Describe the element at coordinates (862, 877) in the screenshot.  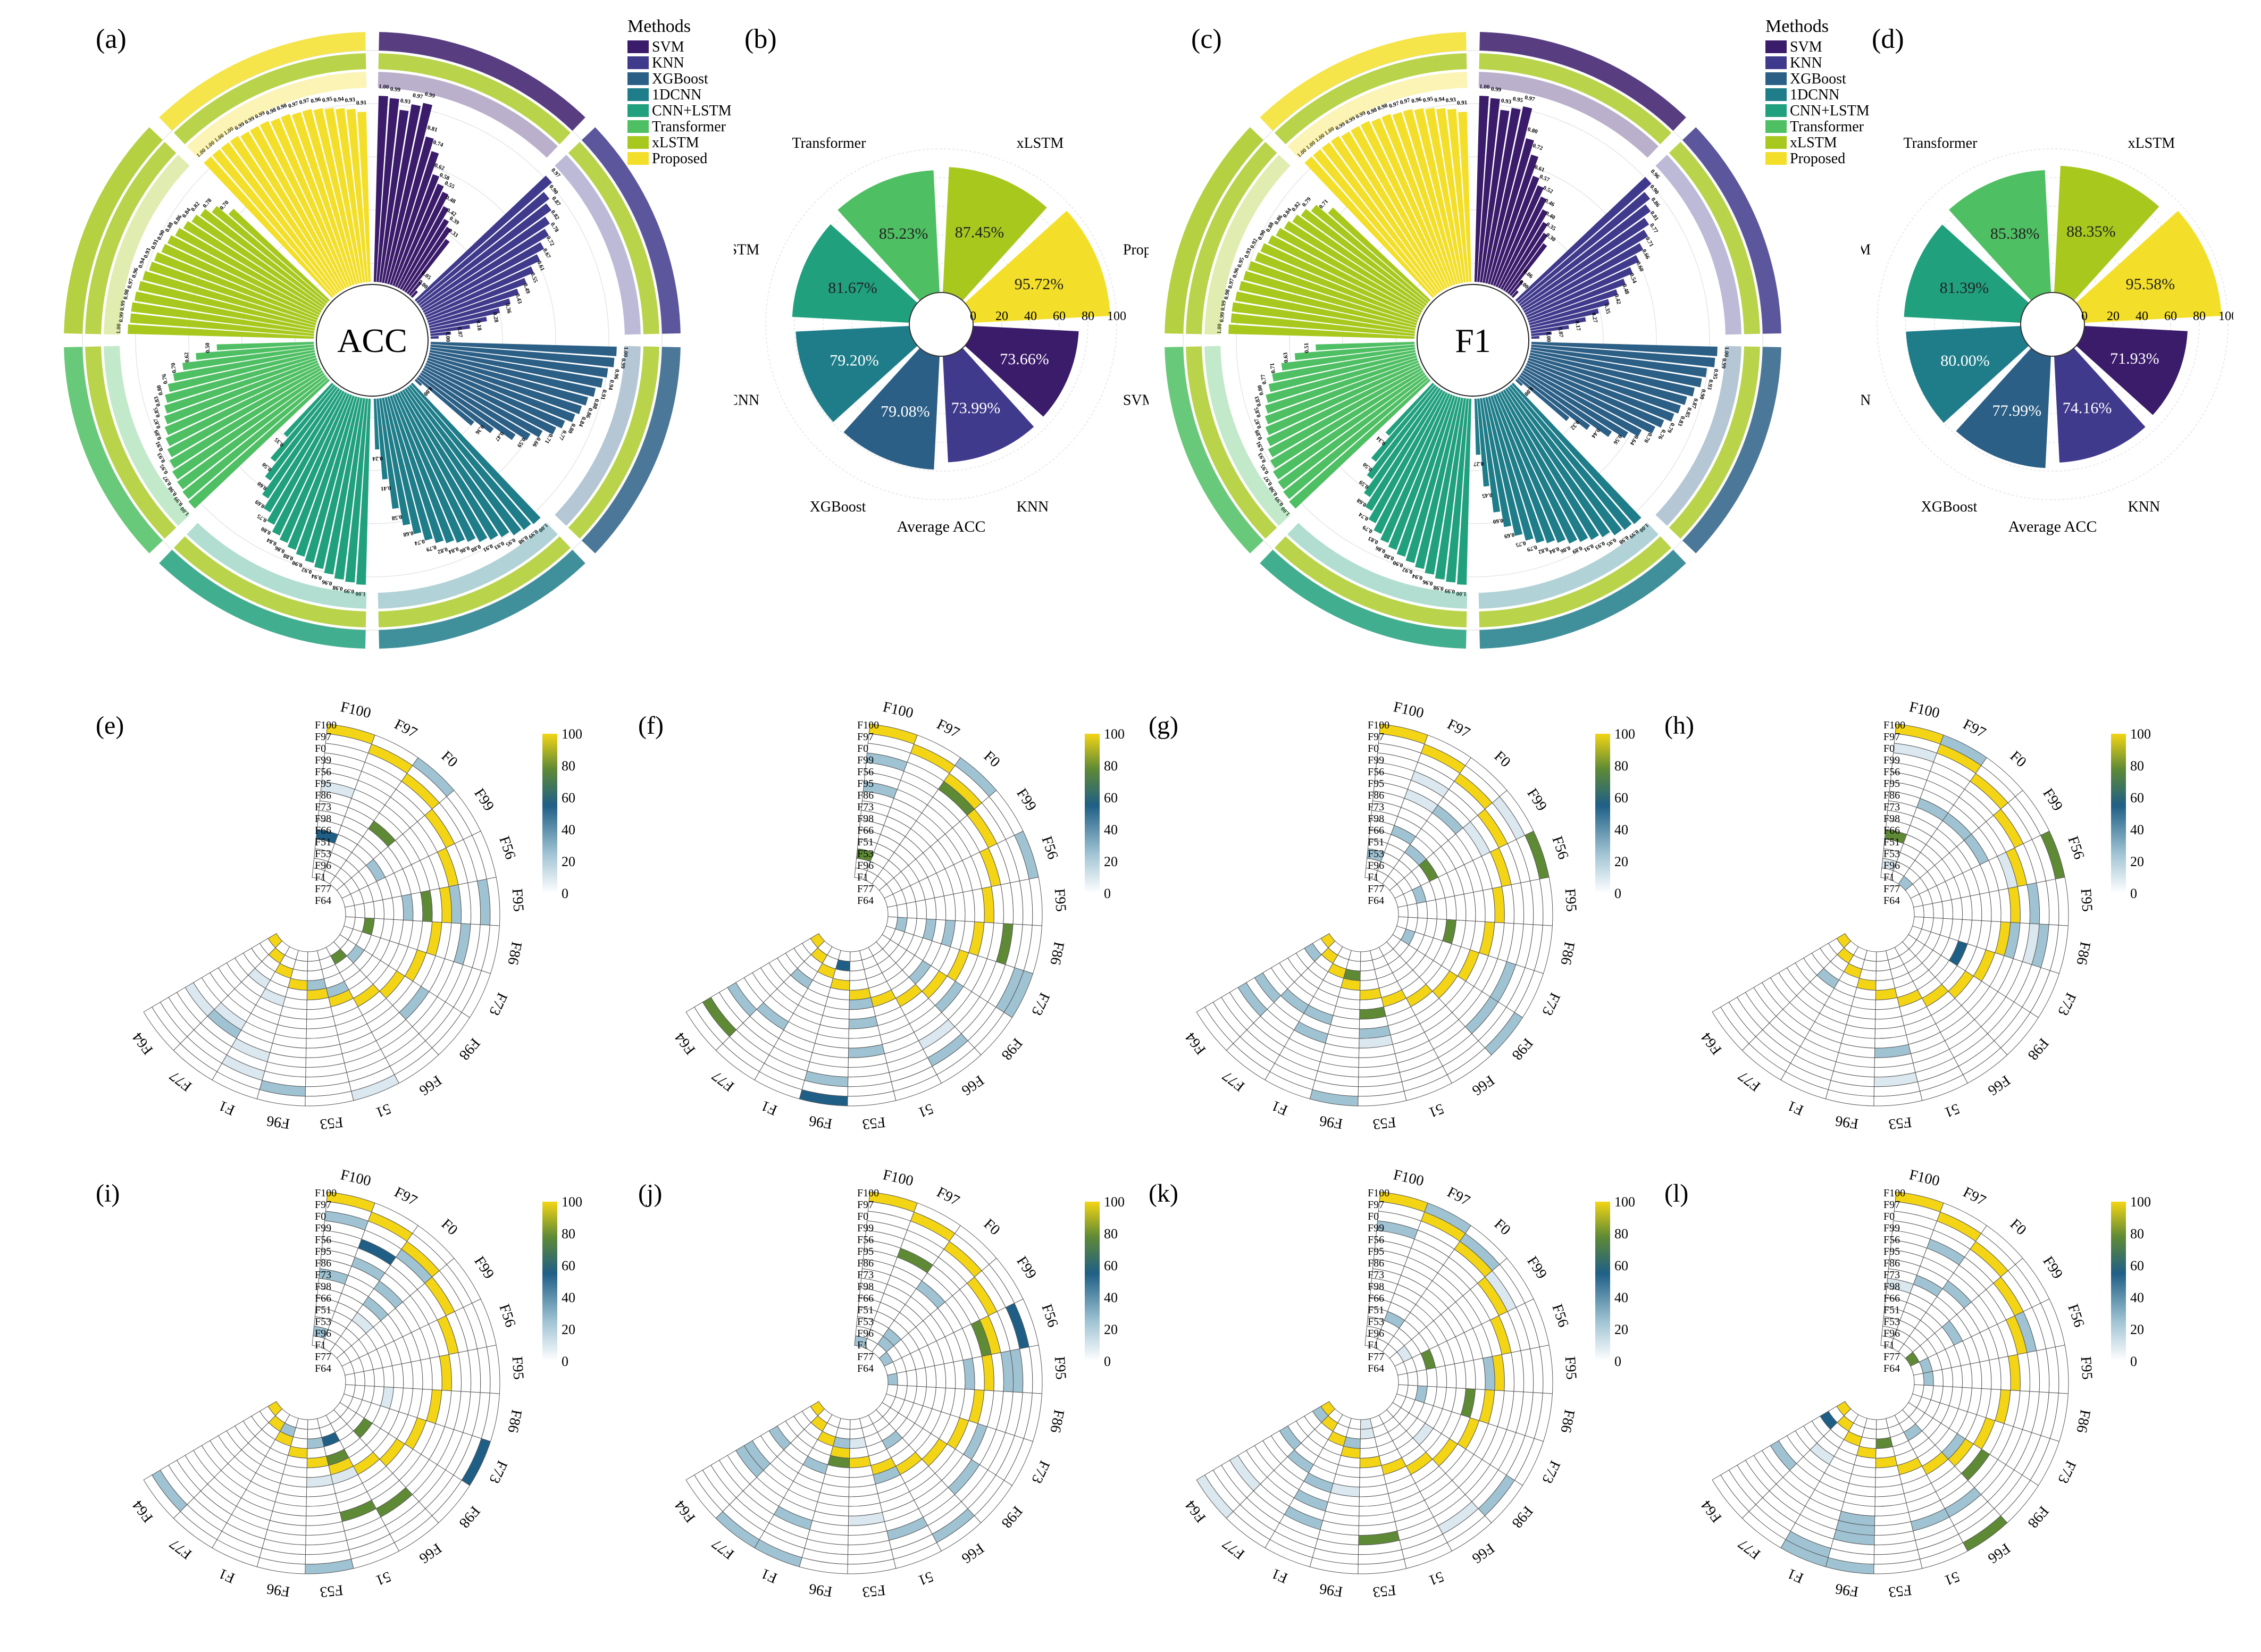
I see `heatmap-ring-label: F1` at that location.